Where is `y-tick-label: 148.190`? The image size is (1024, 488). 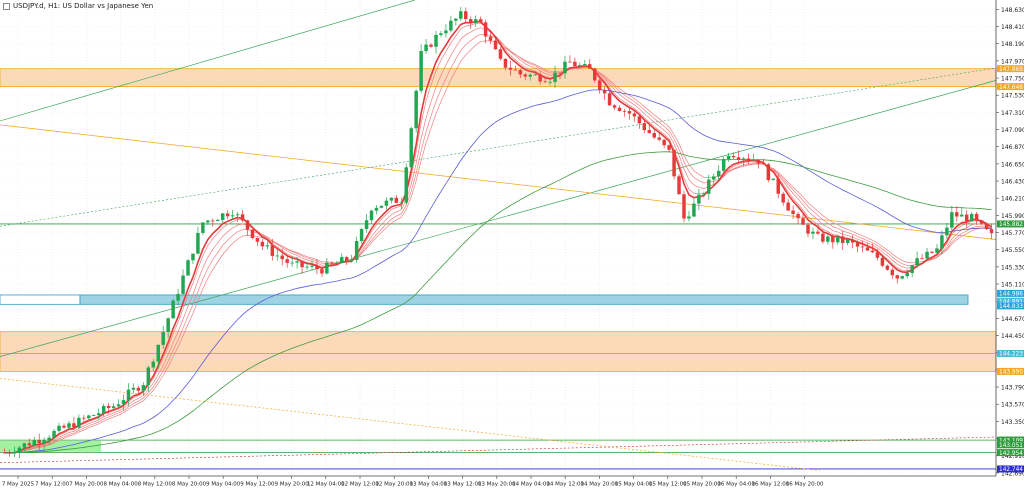
y-tick-label: 148.190 is located at coordinates (1012, 44).